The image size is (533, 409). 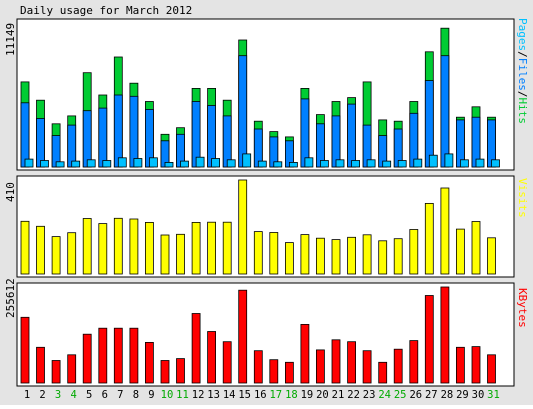 What do you see at coordinates (244, 395) in the screenshot?
I see `day-label: 15` at bounding box center [244, 395].